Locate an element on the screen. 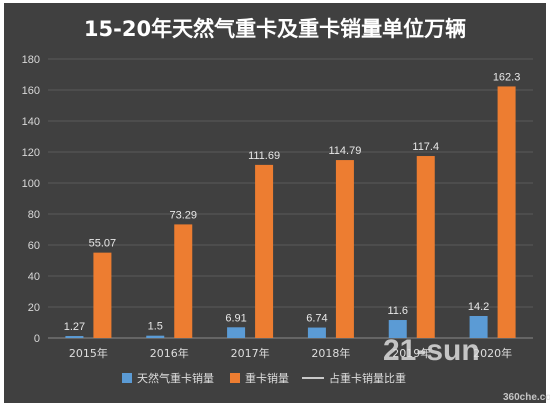  x-axis-ticks: 2015年 2016年 2017年 2018年 2019年 2020年 is located at coordinates (290, 353).